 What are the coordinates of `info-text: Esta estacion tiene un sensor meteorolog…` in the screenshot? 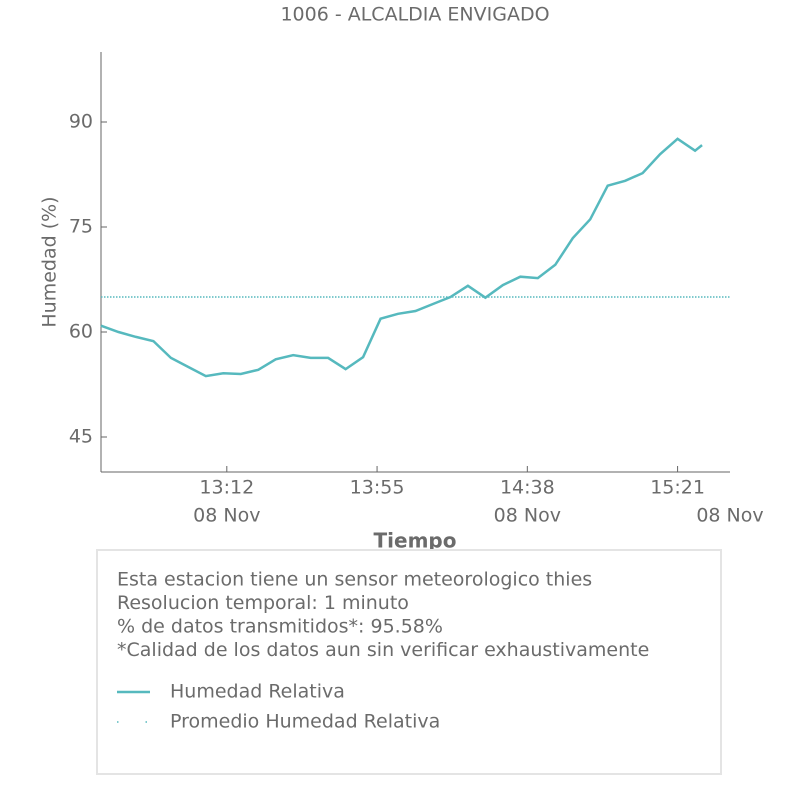 It's located at (354, 580).